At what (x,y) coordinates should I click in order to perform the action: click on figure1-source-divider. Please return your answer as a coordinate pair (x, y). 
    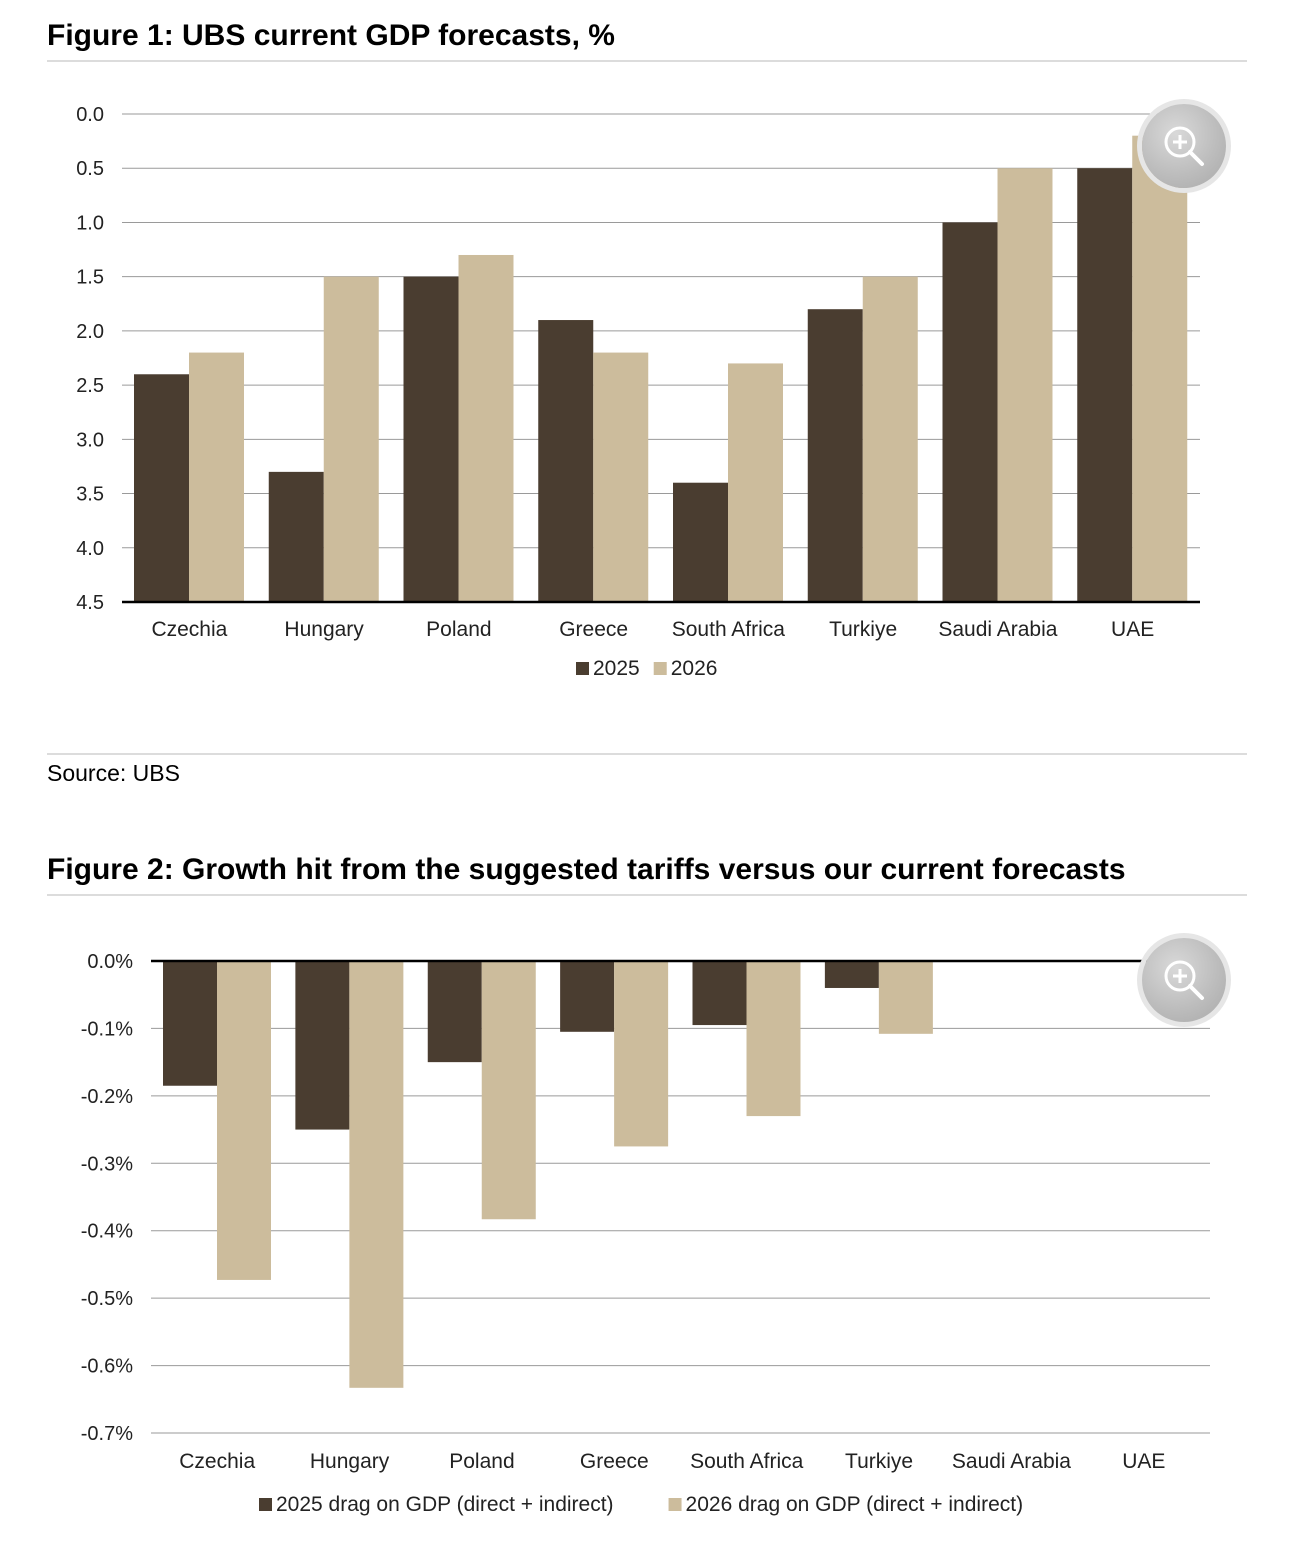
    Looking at the image, I should click on (647, 754).